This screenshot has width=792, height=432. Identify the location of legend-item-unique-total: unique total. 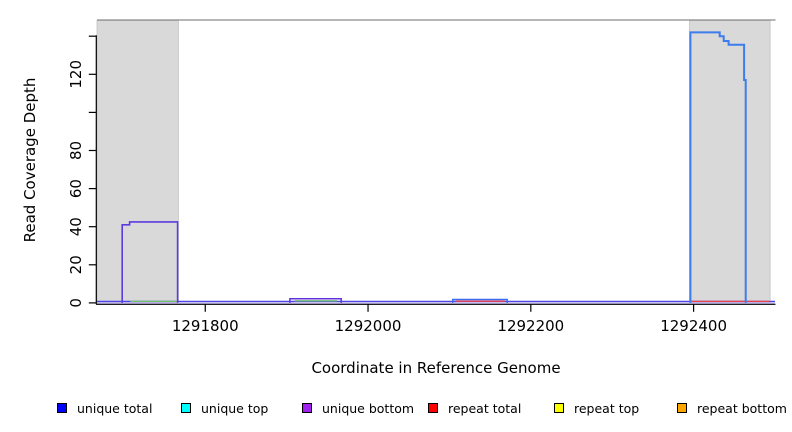
(105, 408).